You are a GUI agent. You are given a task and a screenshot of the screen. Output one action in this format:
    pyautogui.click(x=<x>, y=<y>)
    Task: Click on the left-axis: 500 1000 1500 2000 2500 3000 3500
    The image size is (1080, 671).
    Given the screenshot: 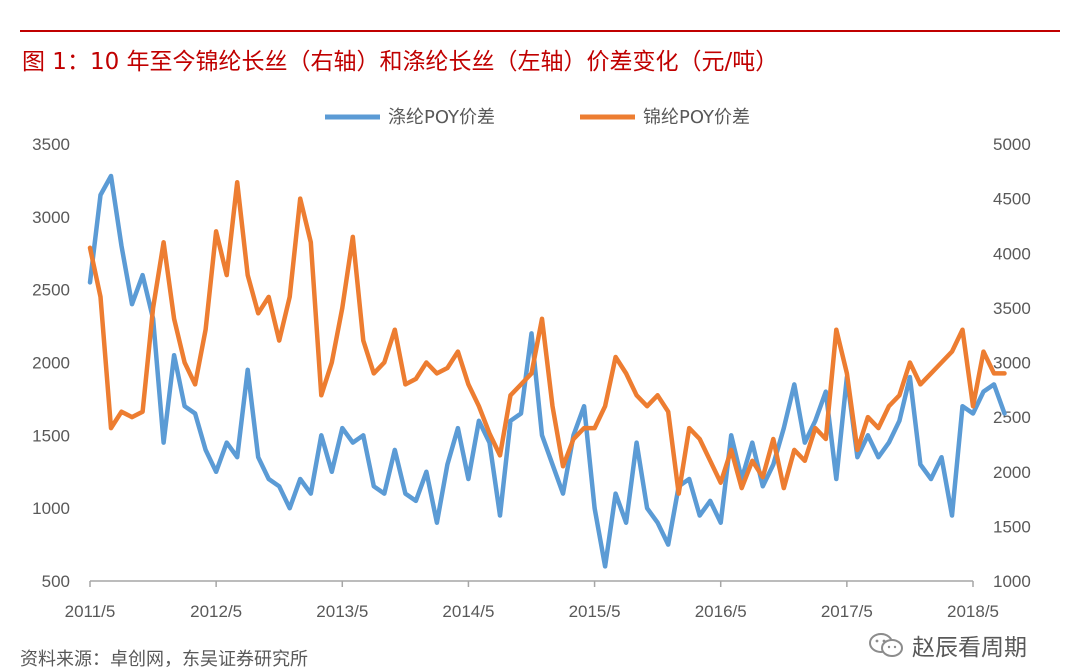 What is the action you would take?
    pyautogui.click(x=51, y=363)
    